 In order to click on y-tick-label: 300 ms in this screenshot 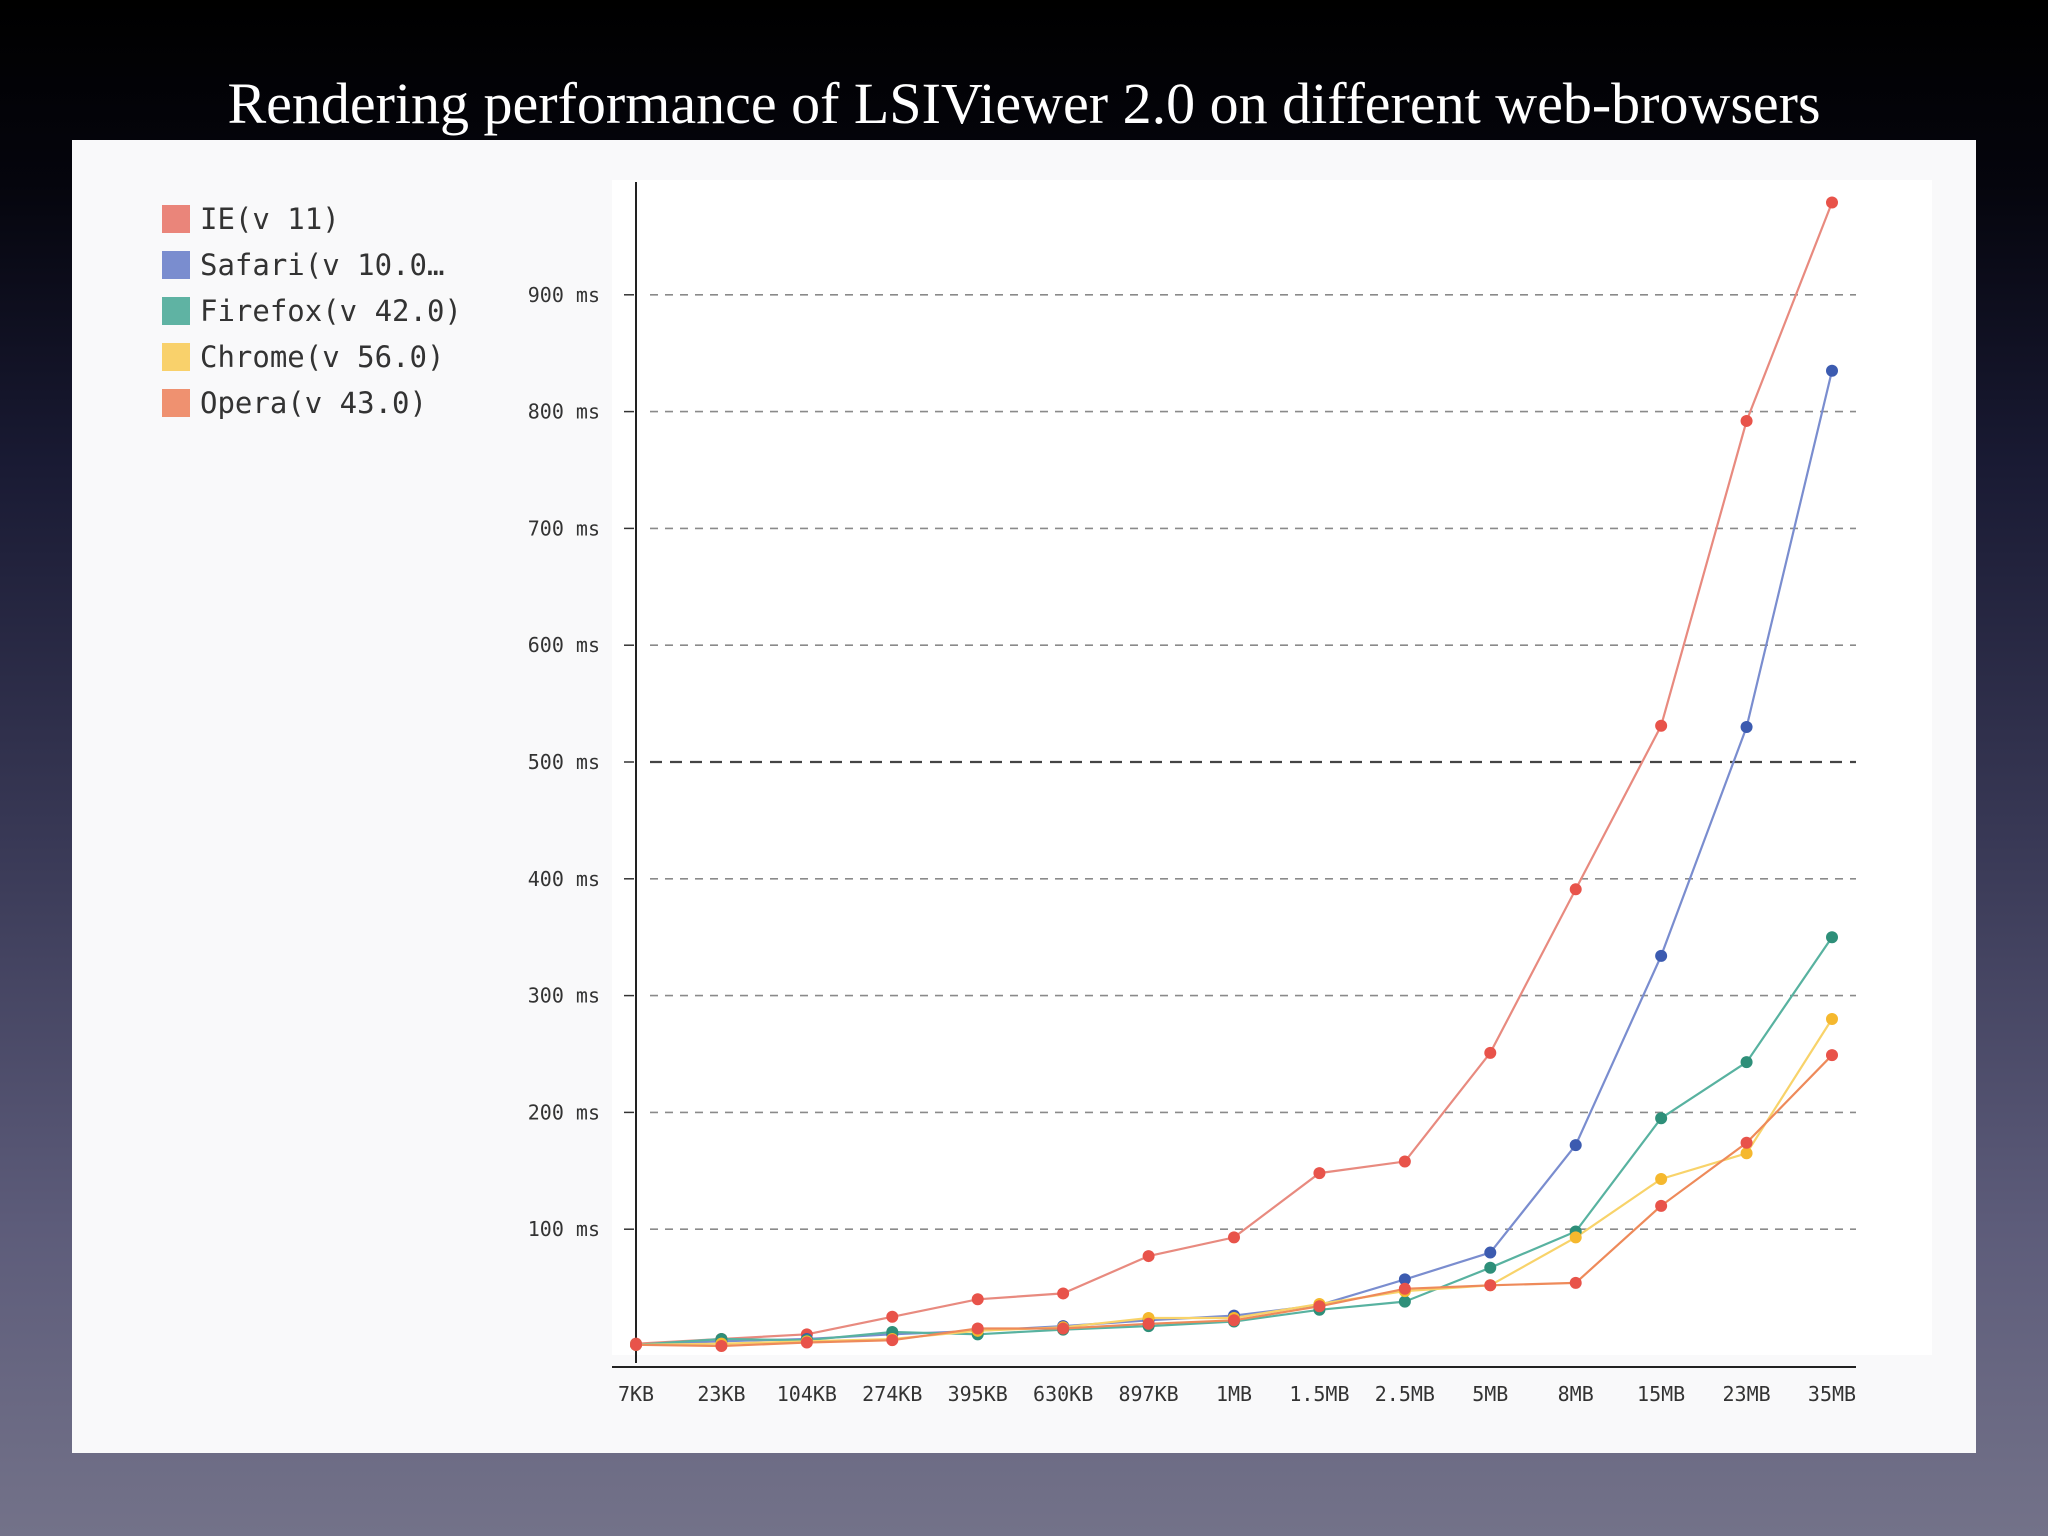, I will do `click(564, 996)`.